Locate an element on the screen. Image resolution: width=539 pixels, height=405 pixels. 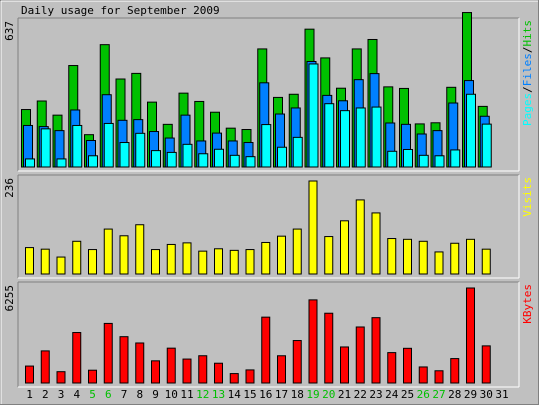
x-tick-label: 22 is located at coordinates (360, 394).